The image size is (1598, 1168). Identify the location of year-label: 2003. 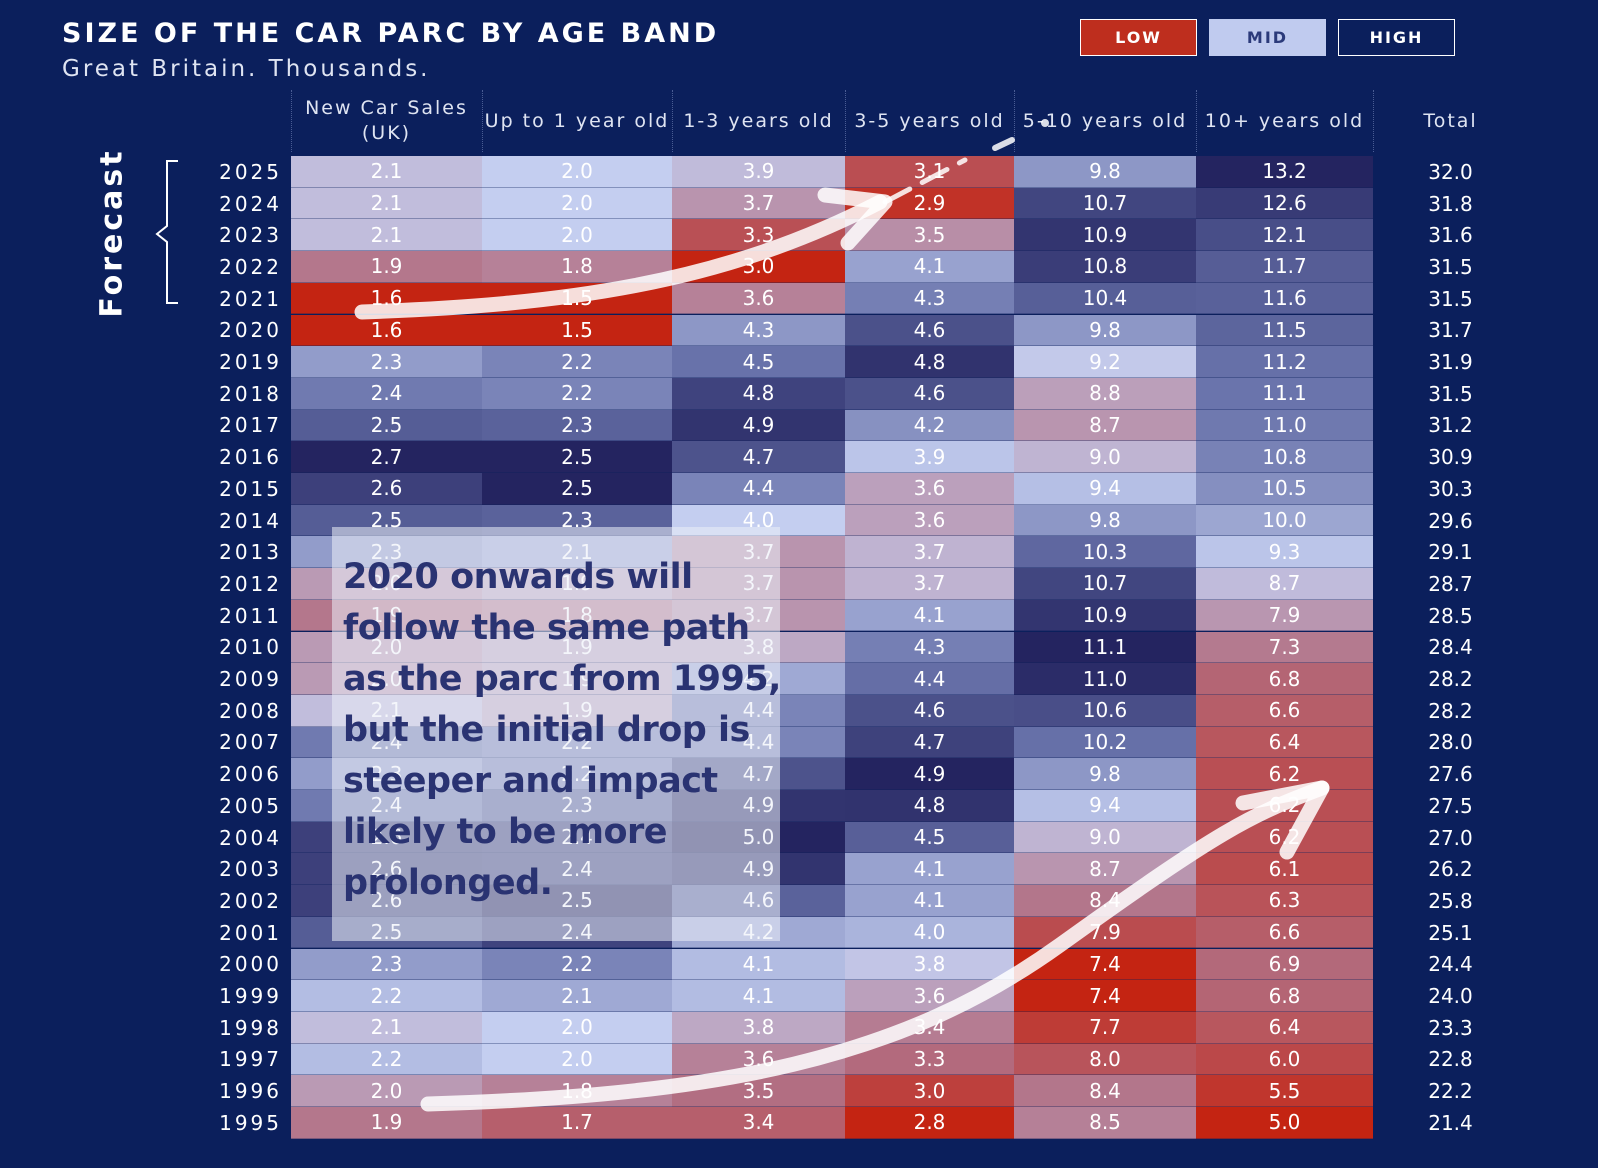
(250, 869).